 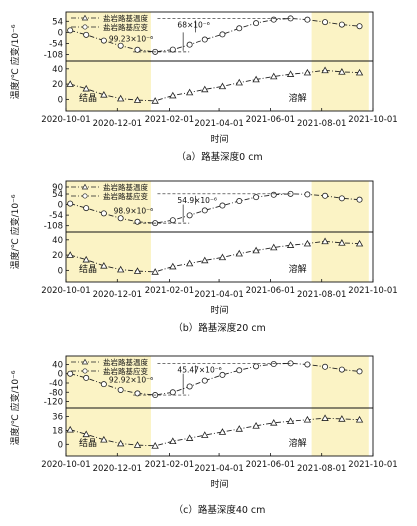 What do you see at coordinates (219, 328) in the screenshot?
I see `panel-caption: （b）路基深度20 cm` at bounding box center [219, 328].